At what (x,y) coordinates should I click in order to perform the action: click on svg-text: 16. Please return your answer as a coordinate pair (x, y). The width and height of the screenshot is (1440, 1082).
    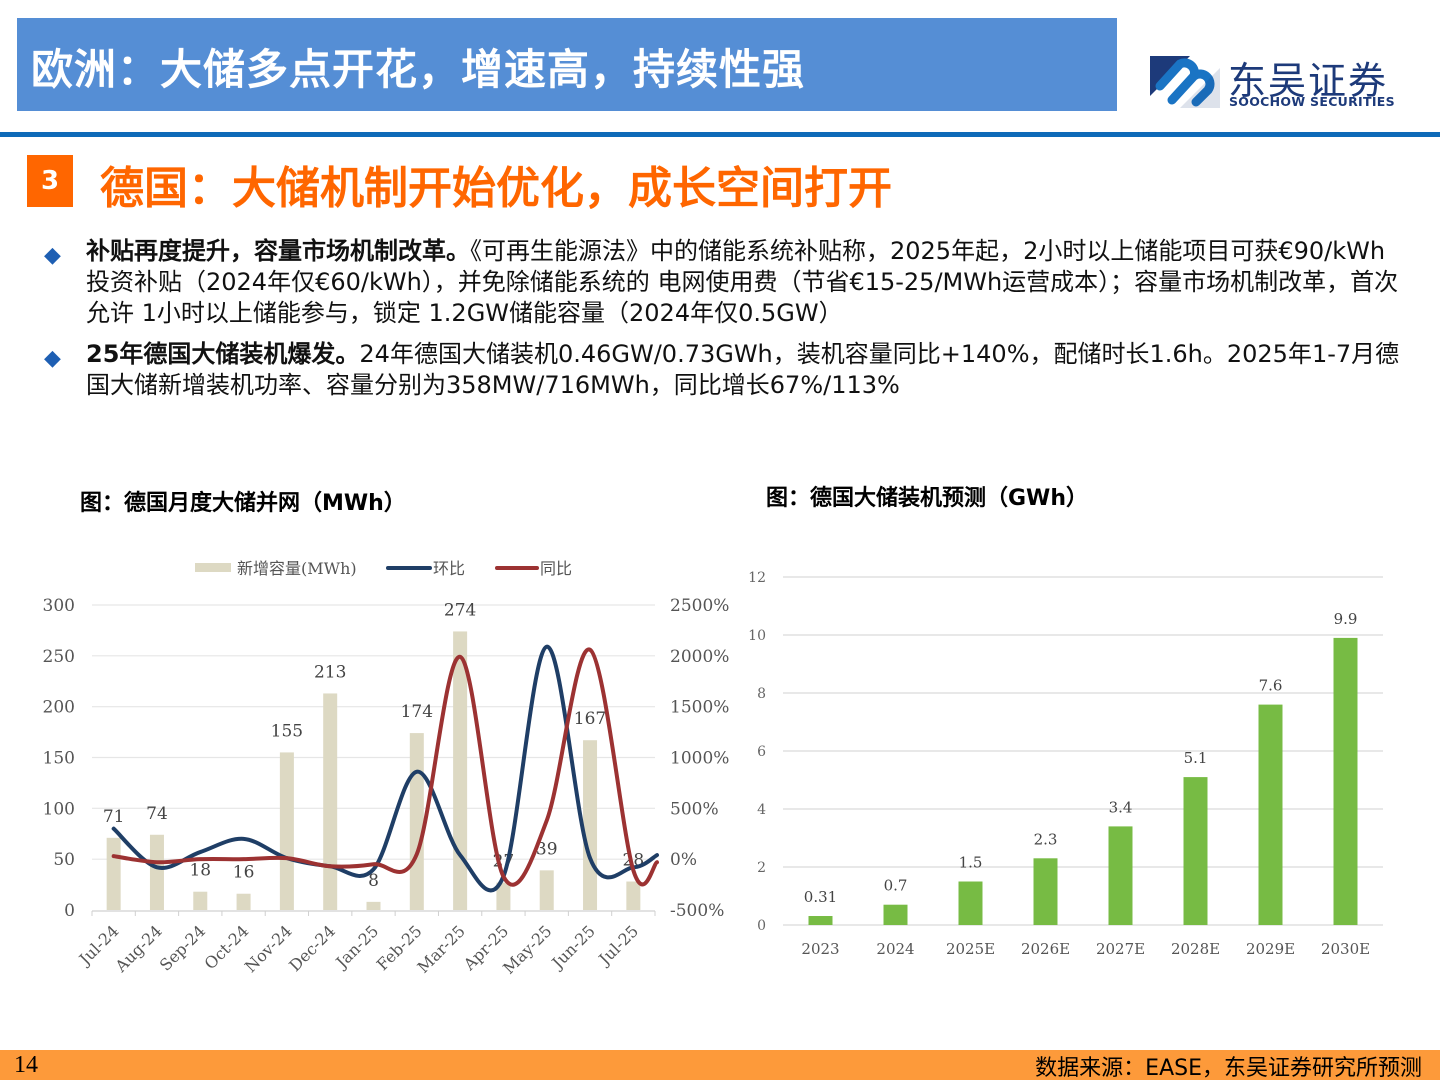
    Looking at the image, I should click on (244, 873).